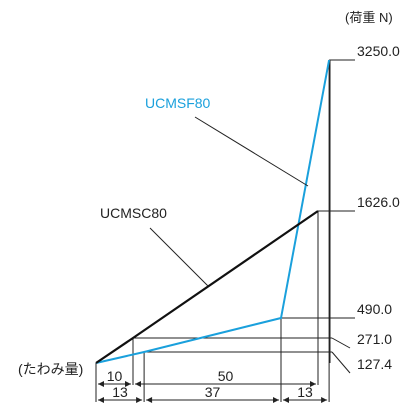 The height and width of the screenshot is (408, 411). I want to click on load-label-1: 1626.0, so click(378, 202).